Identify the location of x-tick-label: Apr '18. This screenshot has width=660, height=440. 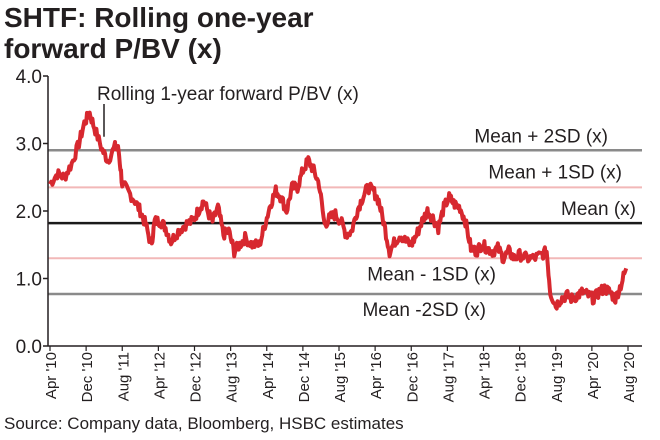
(485, 375).